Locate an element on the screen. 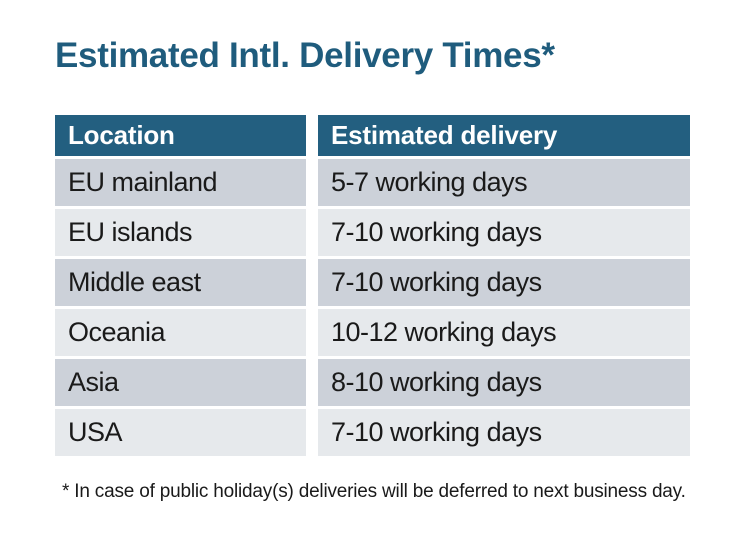  table-cell-location: EU mainland is located at coordinates (180, 182).